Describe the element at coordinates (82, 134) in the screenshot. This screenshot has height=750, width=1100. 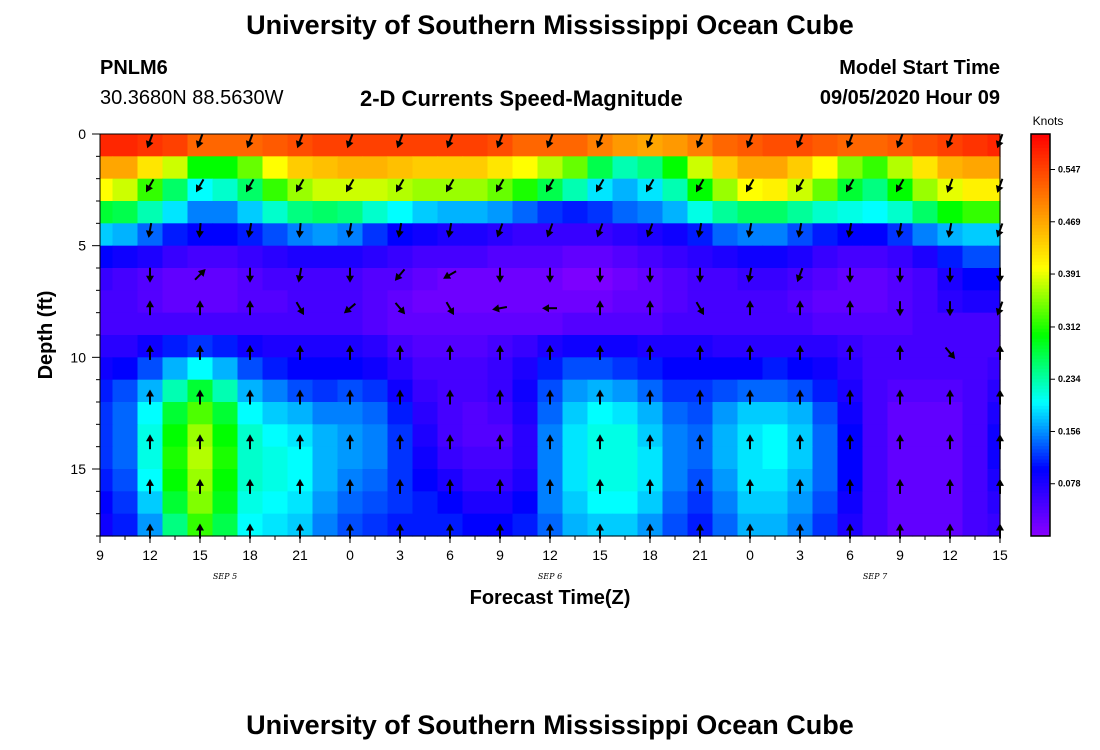
I see `y-tick-label: 0` at that location.